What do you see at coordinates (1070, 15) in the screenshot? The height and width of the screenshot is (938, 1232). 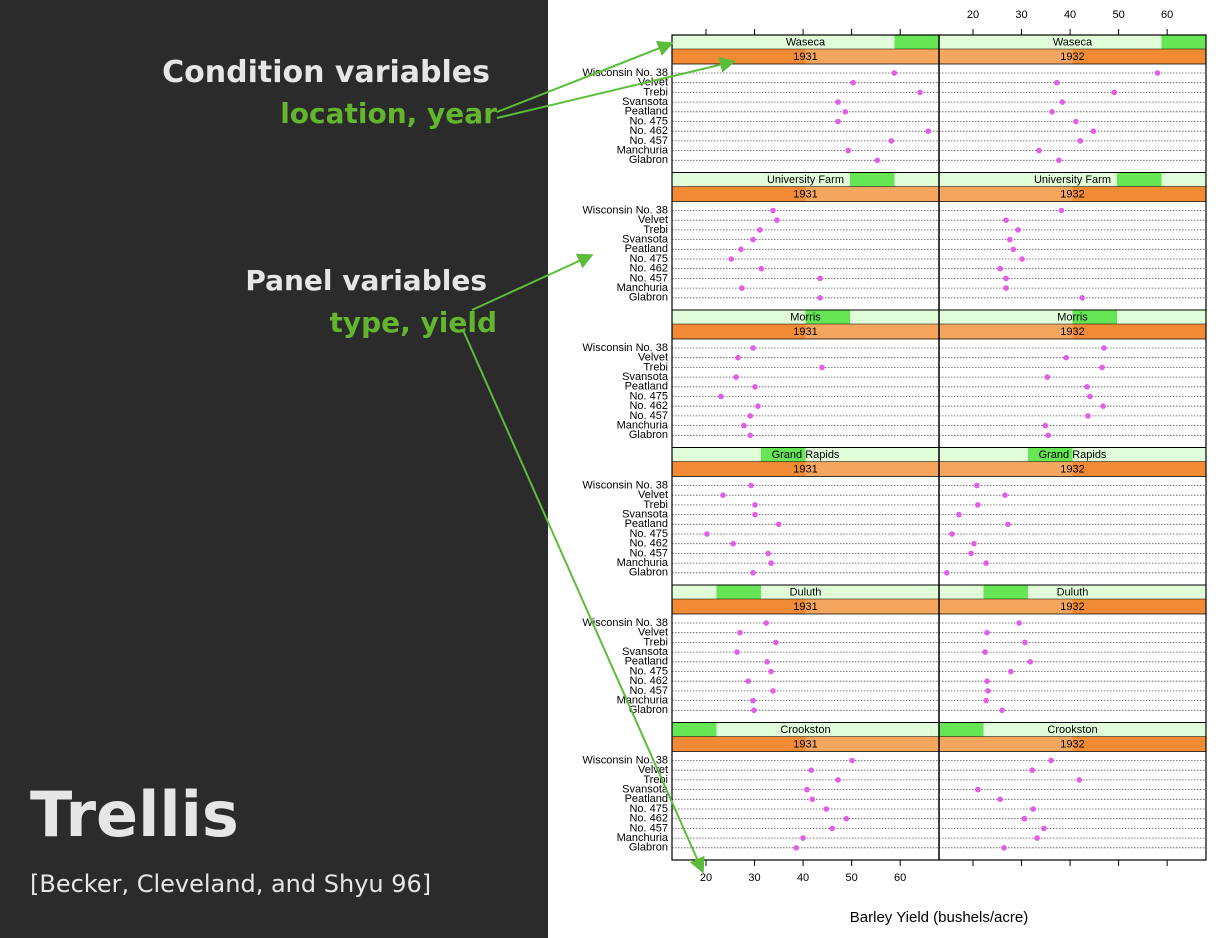 I see `x-tick-label: 40` at bounding box center [1070, 15].